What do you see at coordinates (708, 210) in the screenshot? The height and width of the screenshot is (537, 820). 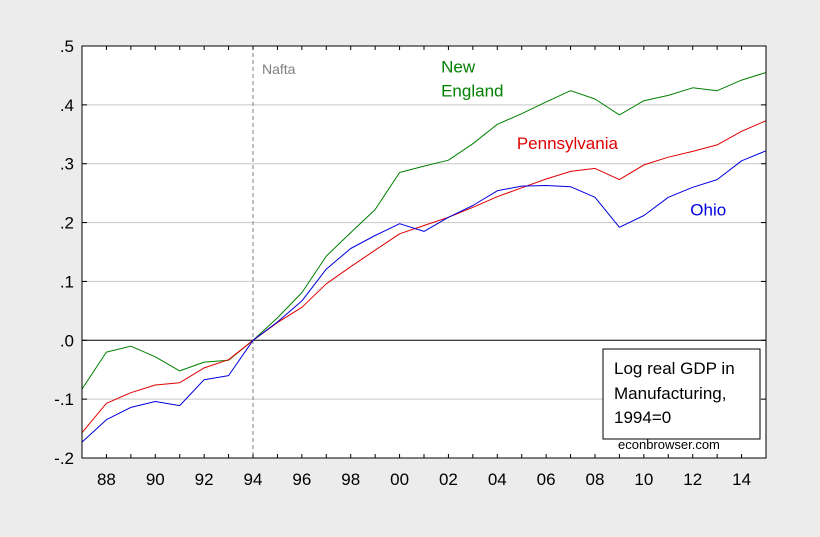 I see `series-label-ohio: Ohio` at bounding box center [708, 210].